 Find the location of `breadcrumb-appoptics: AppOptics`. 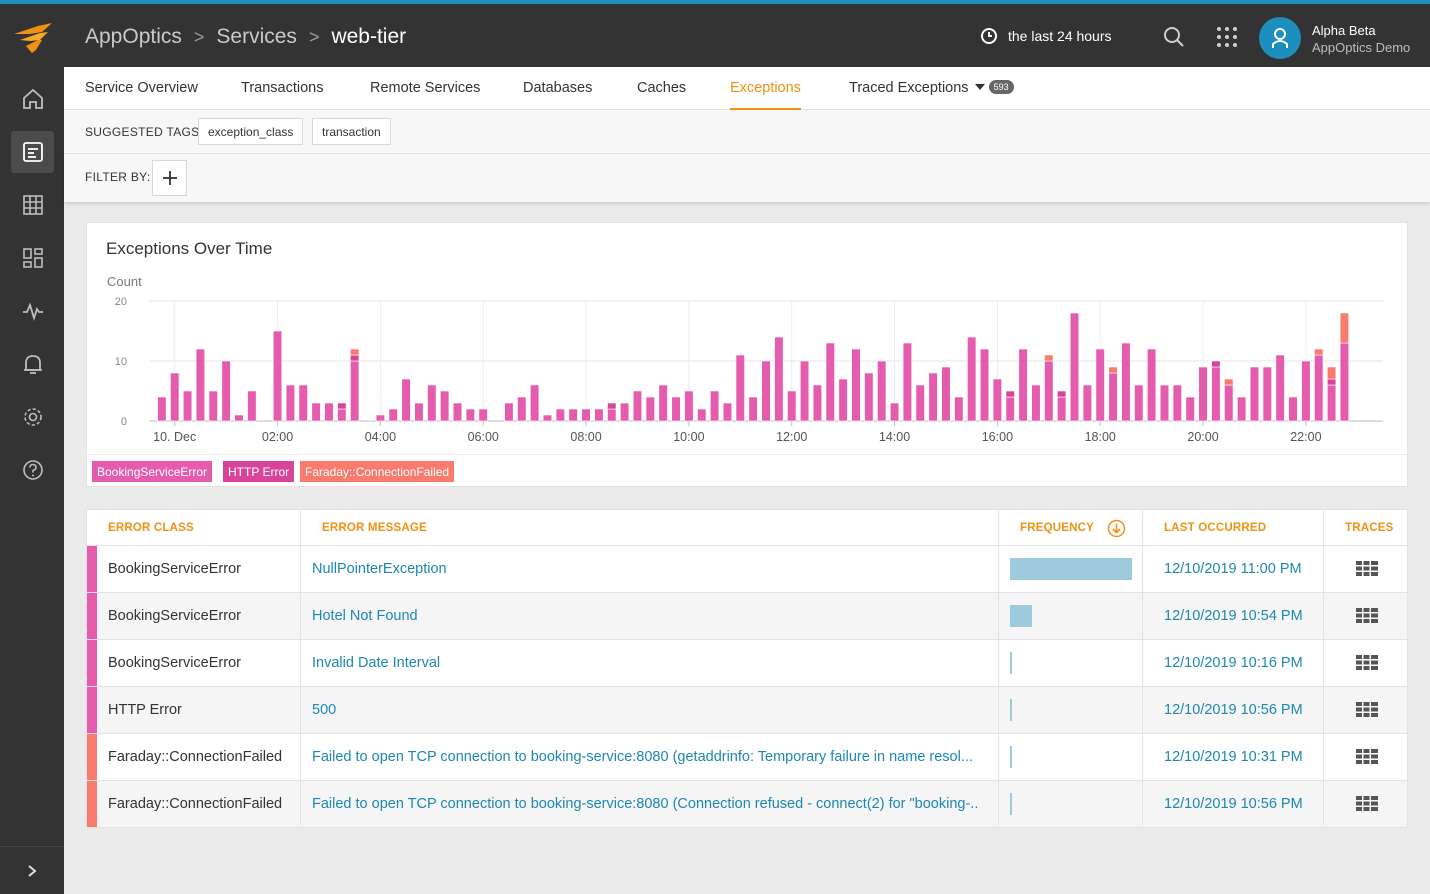

breadcrumb-appoptics: AppOptics is located at coordinates (133, 36).